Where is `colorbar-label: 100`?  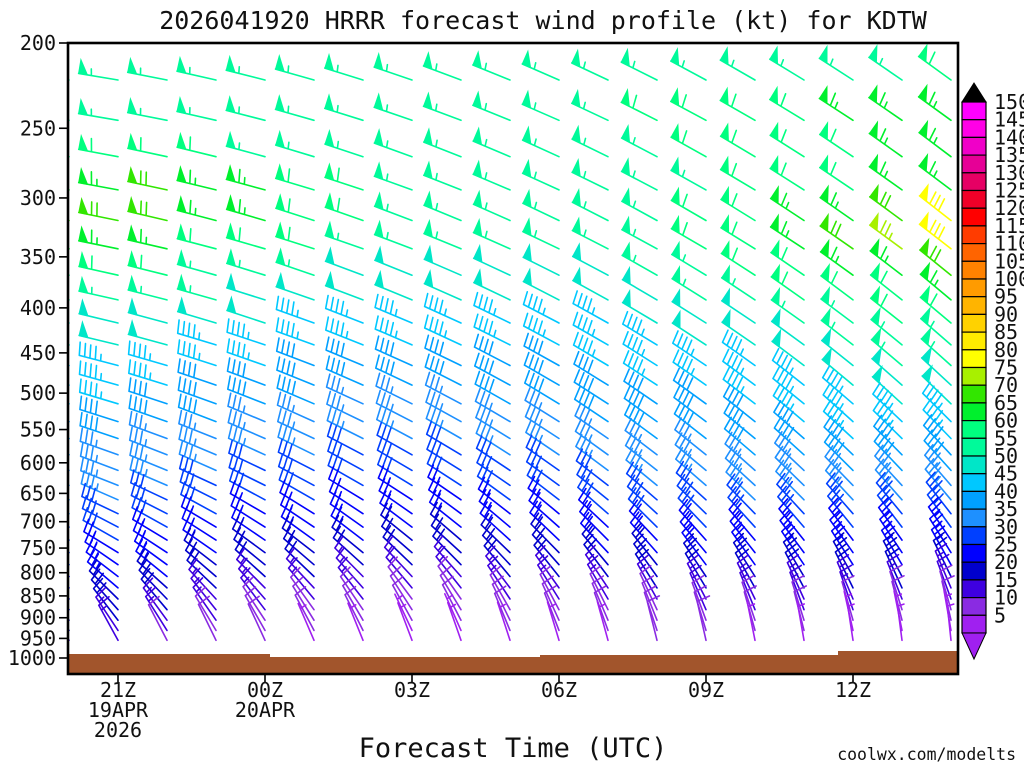 colorbar-label: 100 is located at coordinates (1009, 279).